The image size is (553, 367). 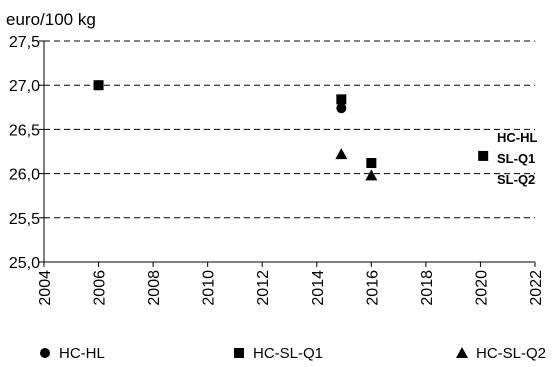 What do you see at coordinates (82, 353) in the screenshot?
I see `legend-label: HC-HL` at bounding box center [82, 353].